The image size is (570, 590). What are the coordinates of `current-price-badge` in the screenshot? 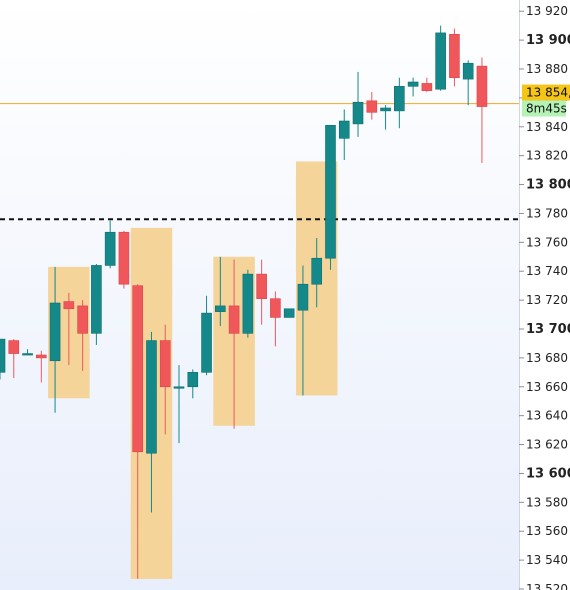 It's located at (546, 92).